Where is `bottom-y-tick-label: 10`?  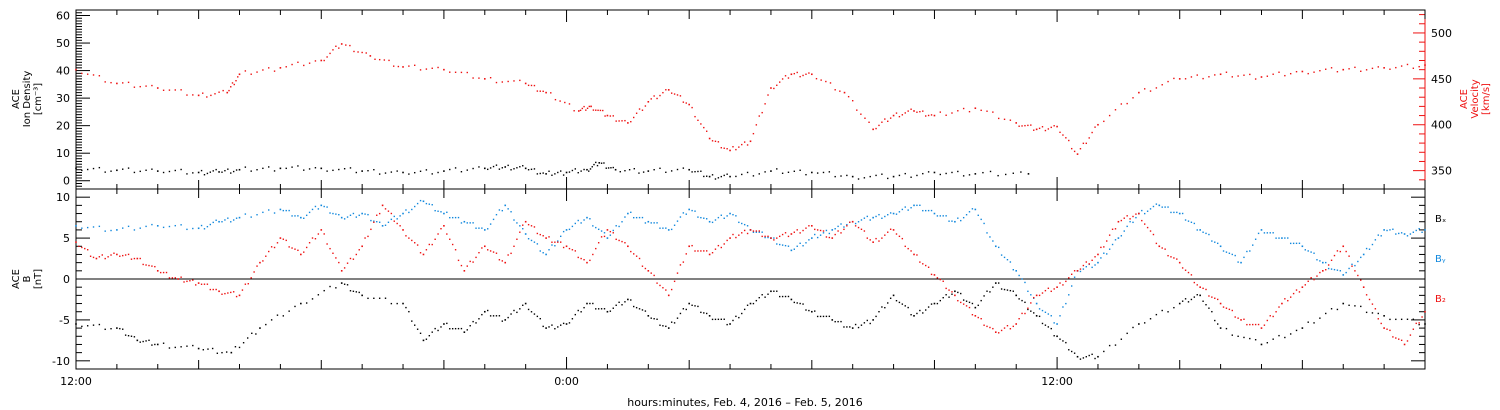 bottom-y-tick-label: 10 is located at coordinates (63, 197).